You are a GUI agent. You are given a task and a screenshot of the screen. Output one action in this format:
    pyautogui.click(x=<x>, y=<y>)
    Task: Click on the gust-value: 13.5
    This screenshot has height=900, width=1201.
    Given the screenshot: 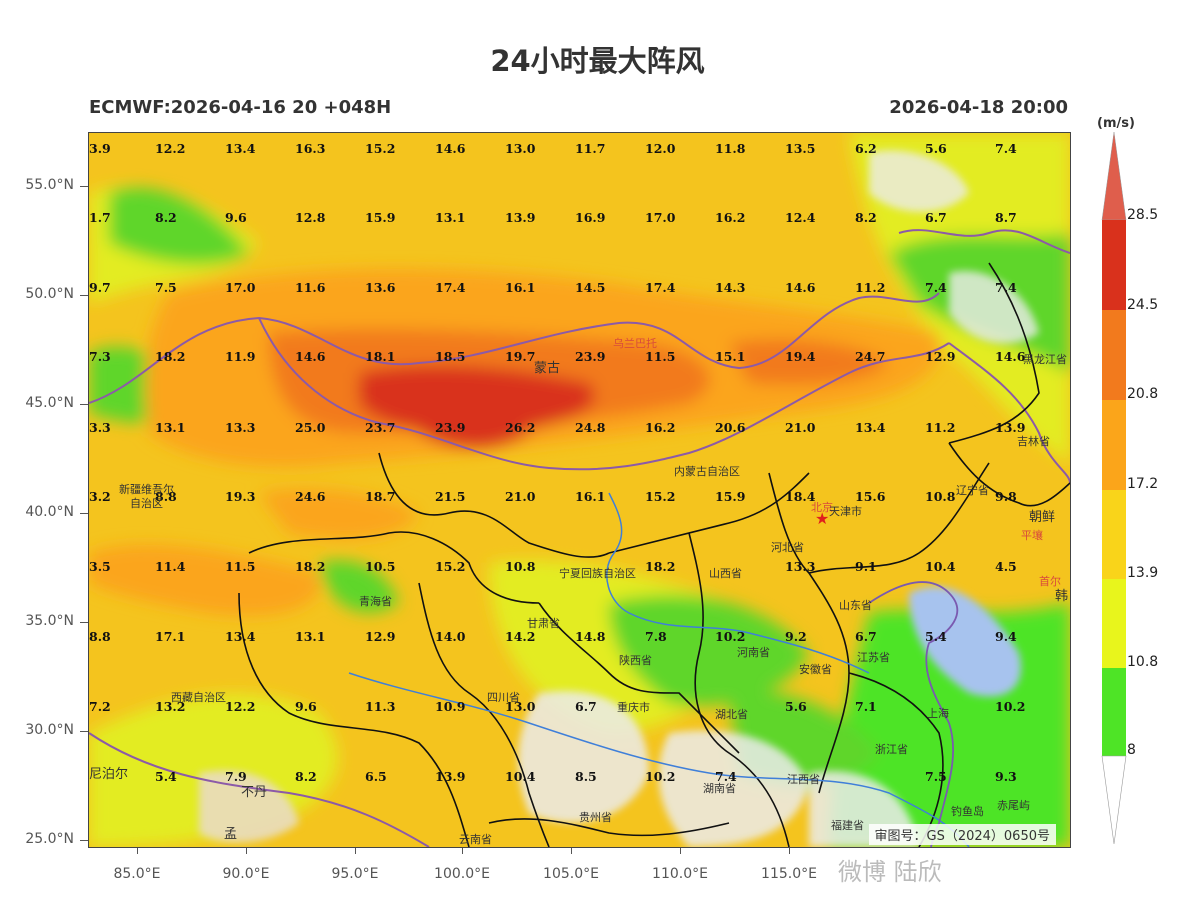 What is the action you would take?
    pyautogui.click(x=800, y=148)
    